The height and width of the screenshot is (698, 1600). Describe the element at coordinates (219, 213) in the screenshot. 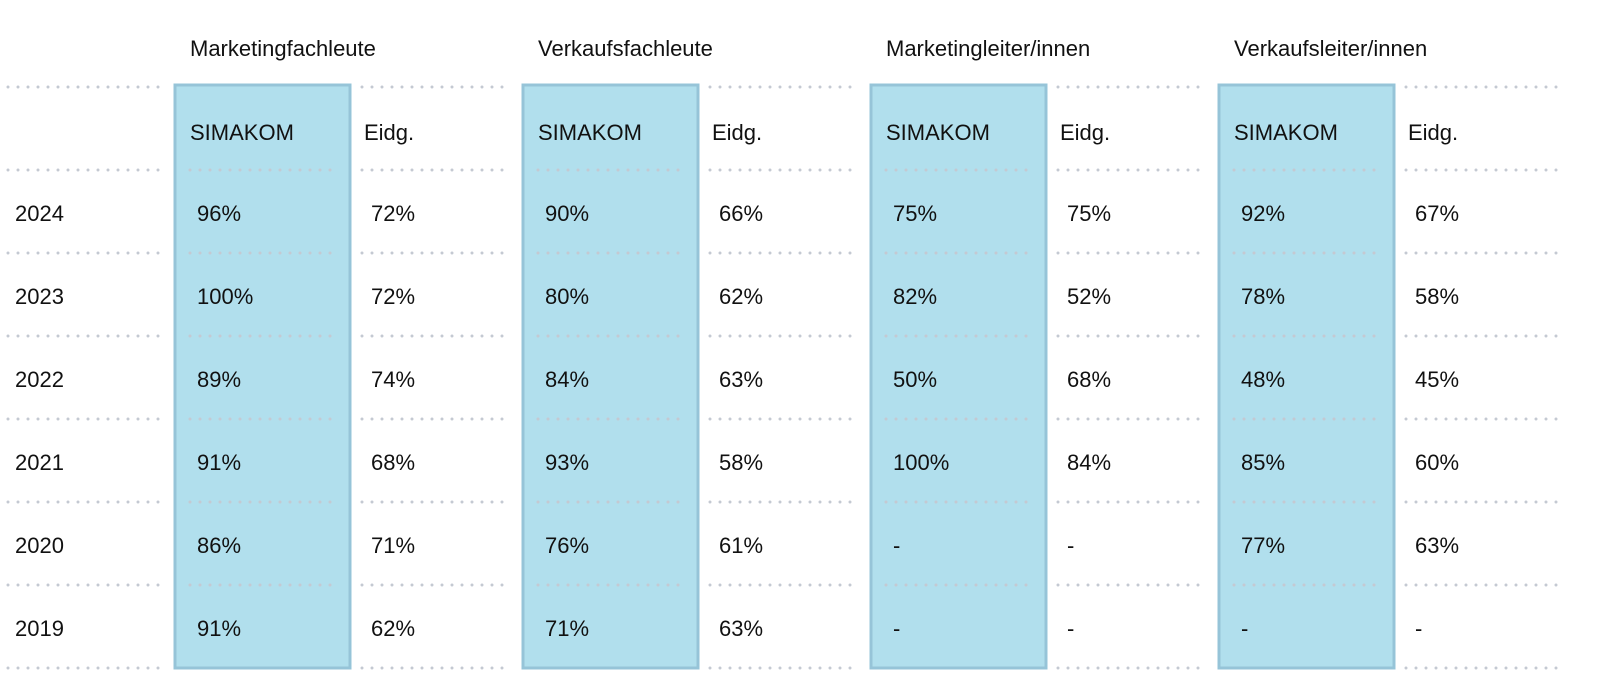

I see `cell-value: 96%` at that location.